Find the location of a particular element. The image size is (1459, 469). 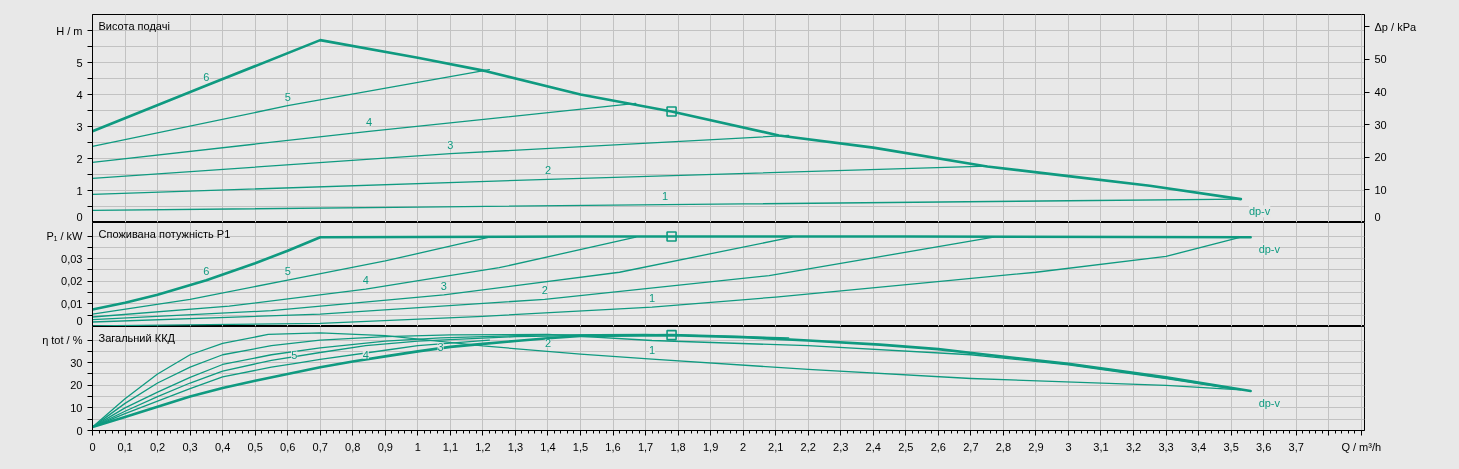

x-tick-label: 1,1 is located at coordinates (450, 446).